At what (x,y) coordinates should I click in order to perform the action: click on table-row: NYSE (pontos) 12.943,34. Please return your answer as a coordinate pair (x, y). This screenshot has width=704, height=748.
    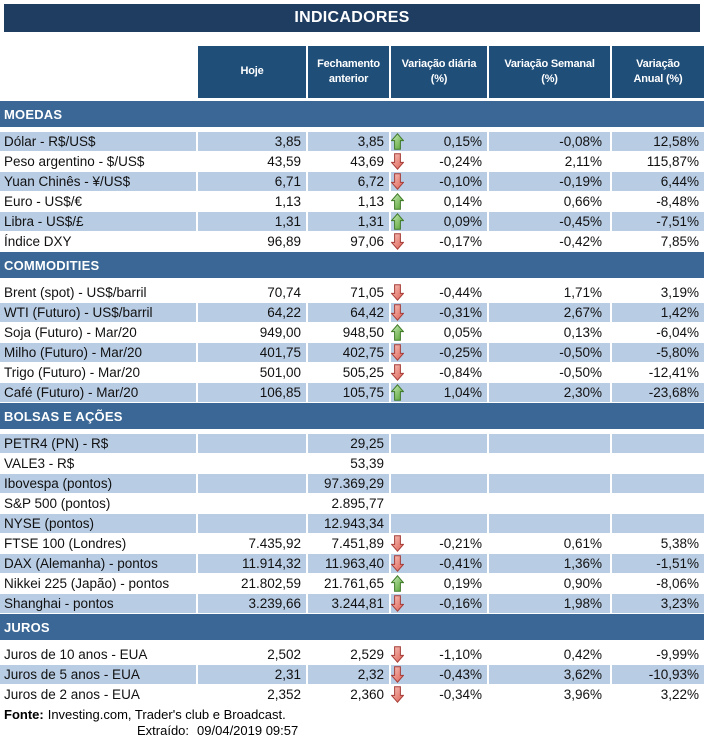
    Looking at the image, I should click on (352, 523).